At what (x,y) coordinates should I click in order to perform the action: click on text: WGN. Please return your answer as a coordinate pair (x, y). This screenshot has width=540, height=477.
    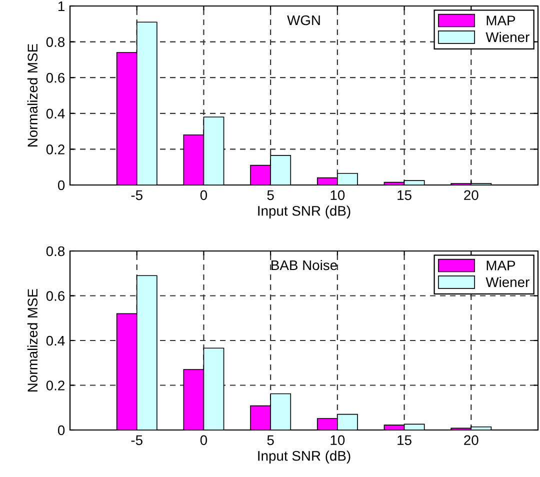
    Looking at the image, I should click on (303, 20).